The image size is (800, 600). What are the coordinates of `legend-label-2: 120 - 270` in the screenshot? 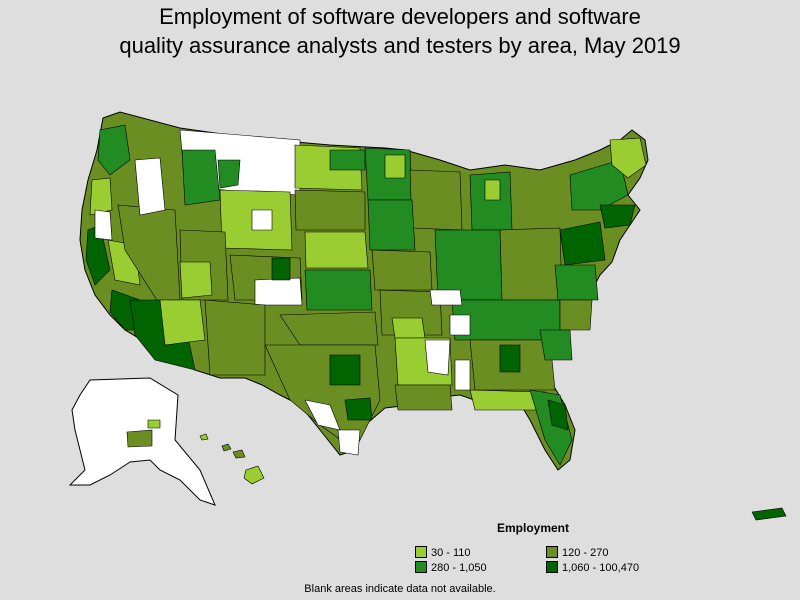 It's located at (585, 553).